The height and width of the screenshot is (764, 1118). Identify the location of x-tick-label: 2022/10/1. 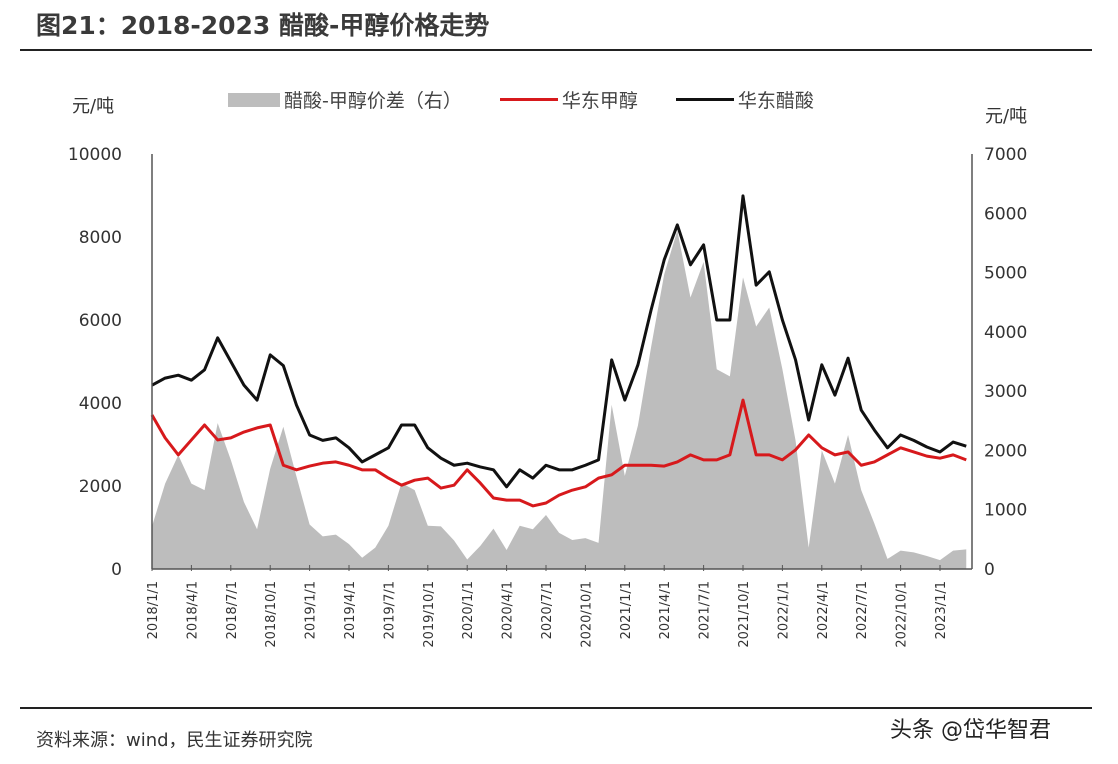
(902, 614).